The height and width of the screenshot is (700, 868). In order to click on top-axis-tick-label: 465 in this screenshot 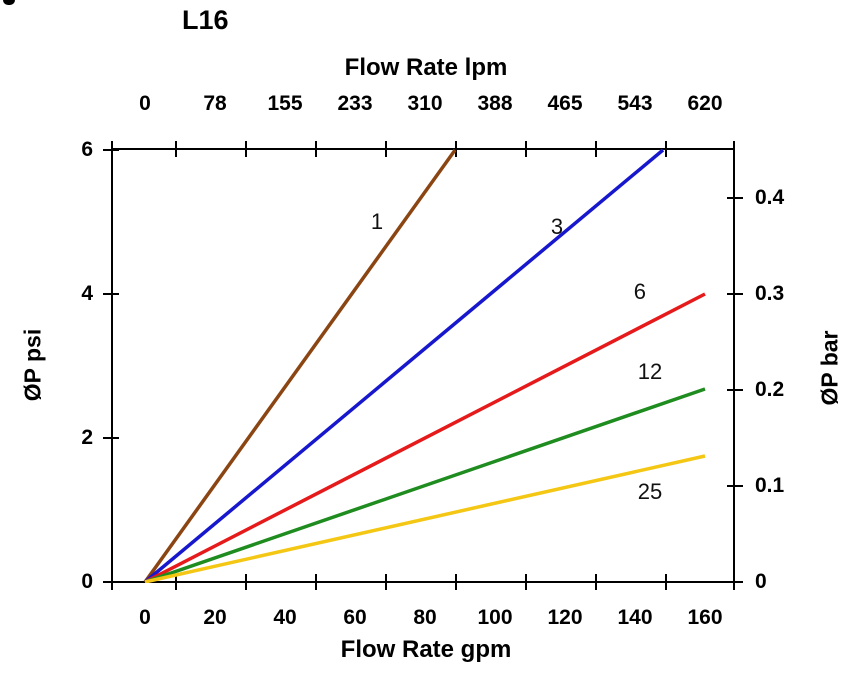, I will do `click(565, 103)`.